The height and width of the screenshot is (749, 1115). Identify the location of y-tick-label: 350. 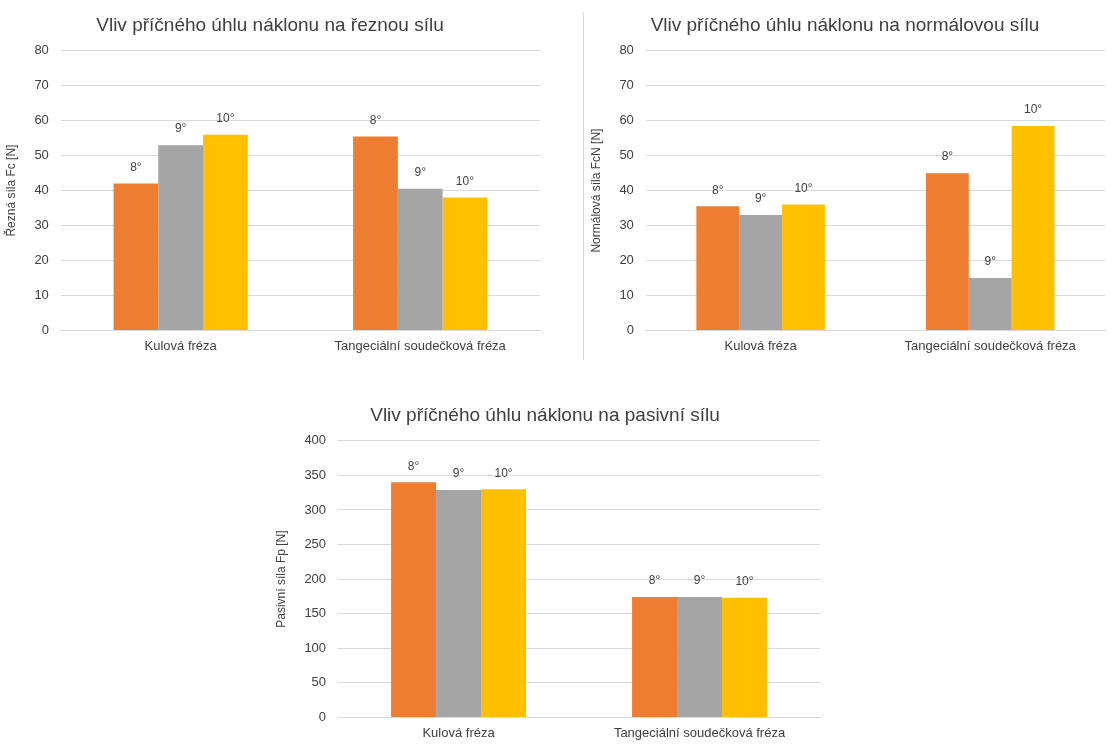
(315, 474).